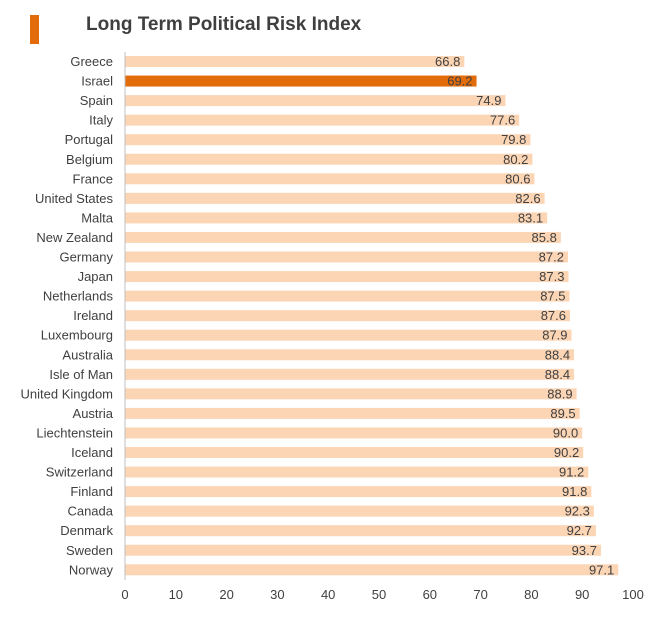 The height and width of the screenshot is (620, 656). I want to click on category-label-canada: Canada, so click(90, 511).